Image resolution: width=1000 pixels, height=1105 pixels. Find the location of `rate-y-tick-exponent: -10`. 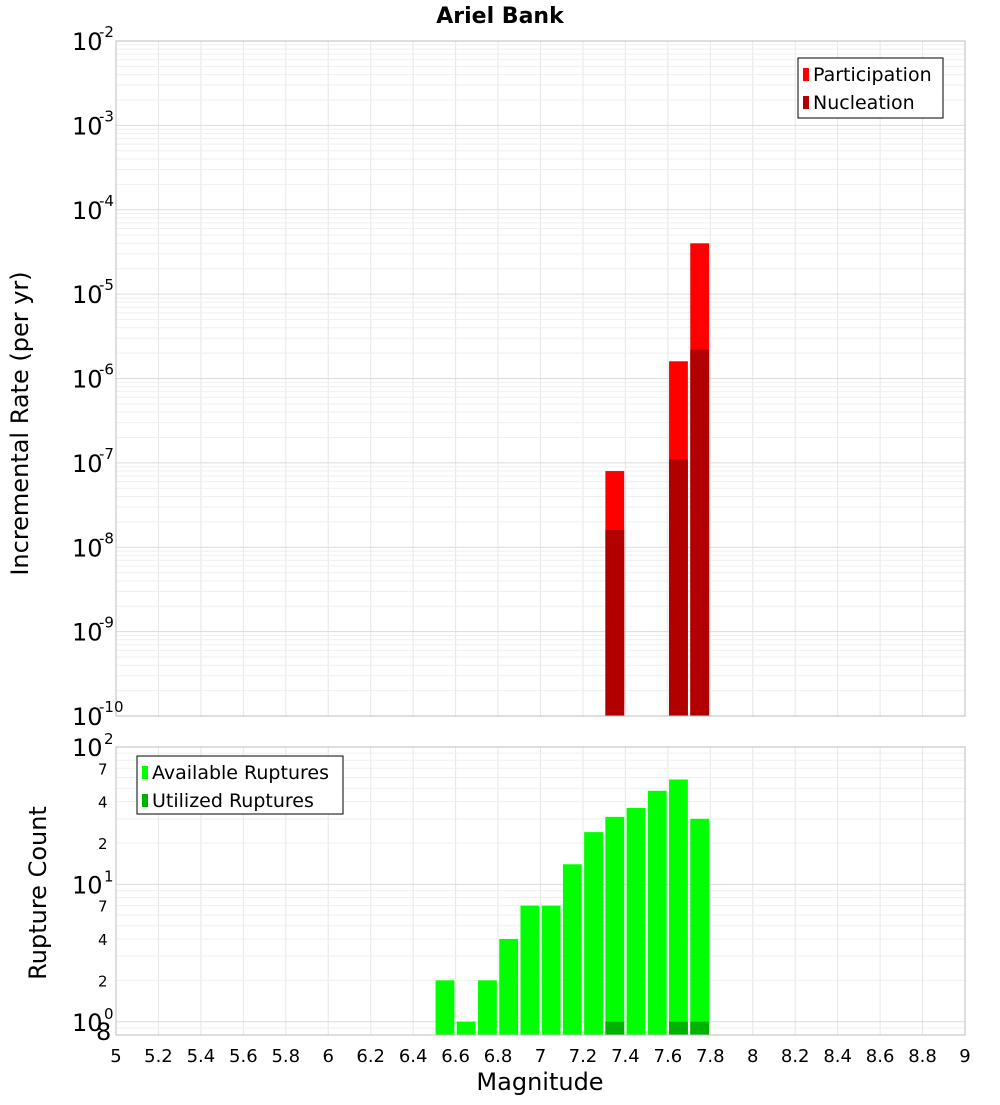

rate-y-tick-exponent: -10 is located at coordinates (111, 707).